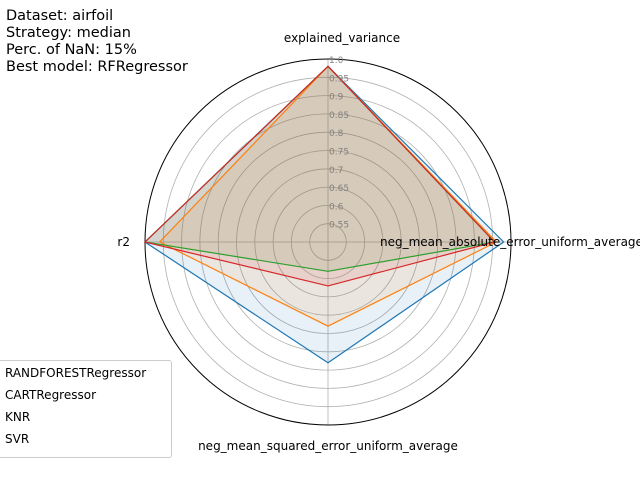  What do you see at coordinates (510, 242) in the screenshot?
I see `axis-label-1: neg_mean_absolute_error_uniform_average` at bounding box center [510, 242].